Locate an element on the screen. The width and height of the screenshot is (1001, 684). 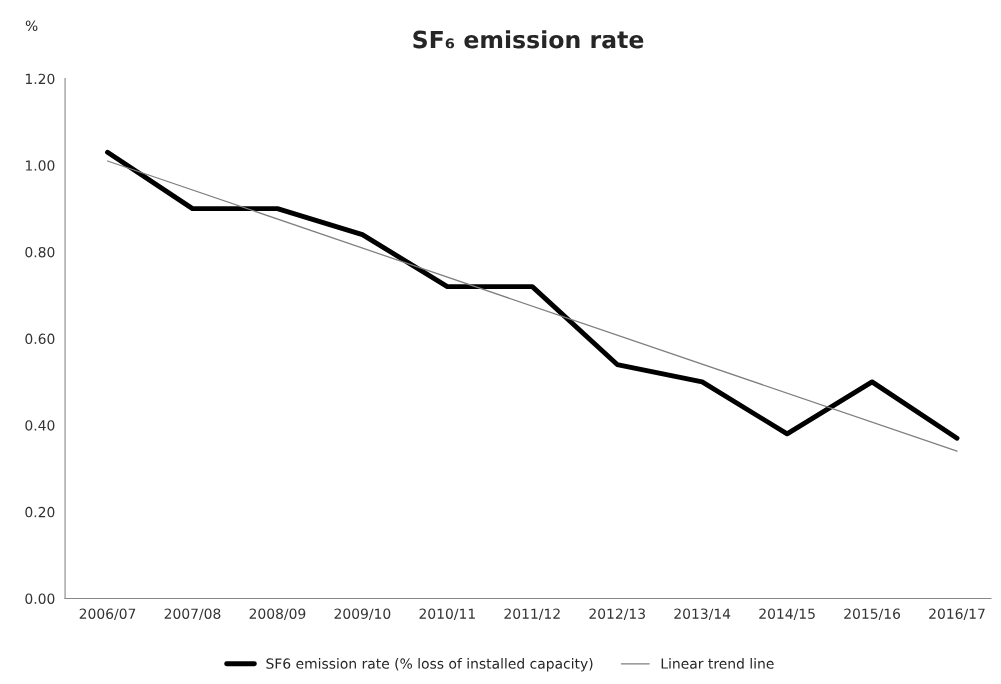
x-tick-label: 2008/09 is located at coordinates (277, 614).